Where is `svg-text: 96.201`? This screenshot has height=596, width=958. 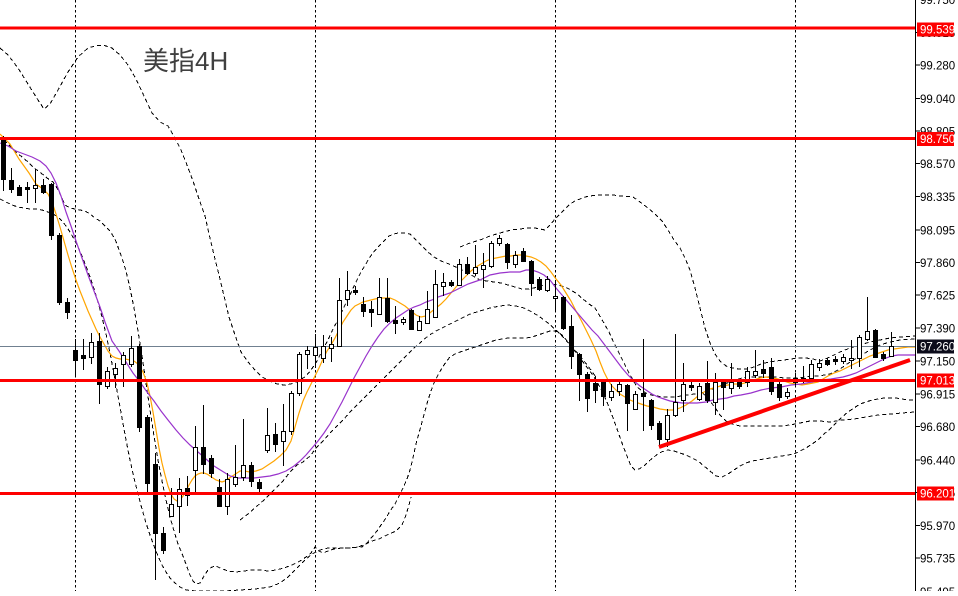 svg-text: 96.201 is located at coordinates (937, 495).